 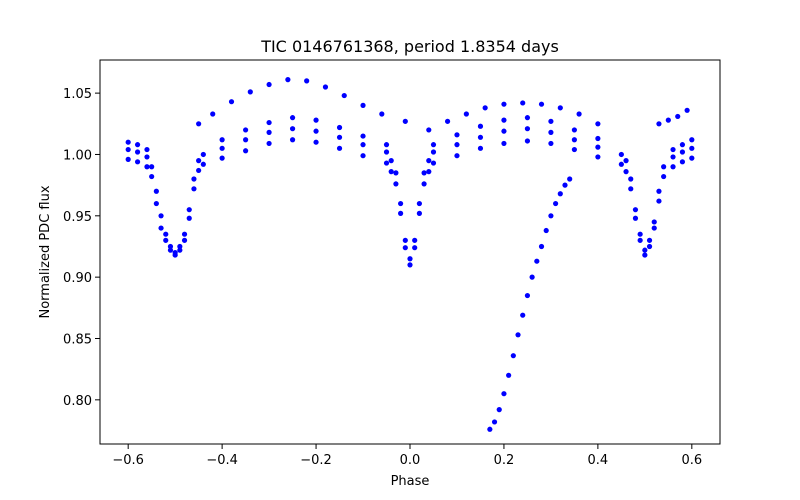 What do you see at coordinates (410, 481) in the screenshot?
I see `x-axis-label: Phase` at bounding box center [410, 481].